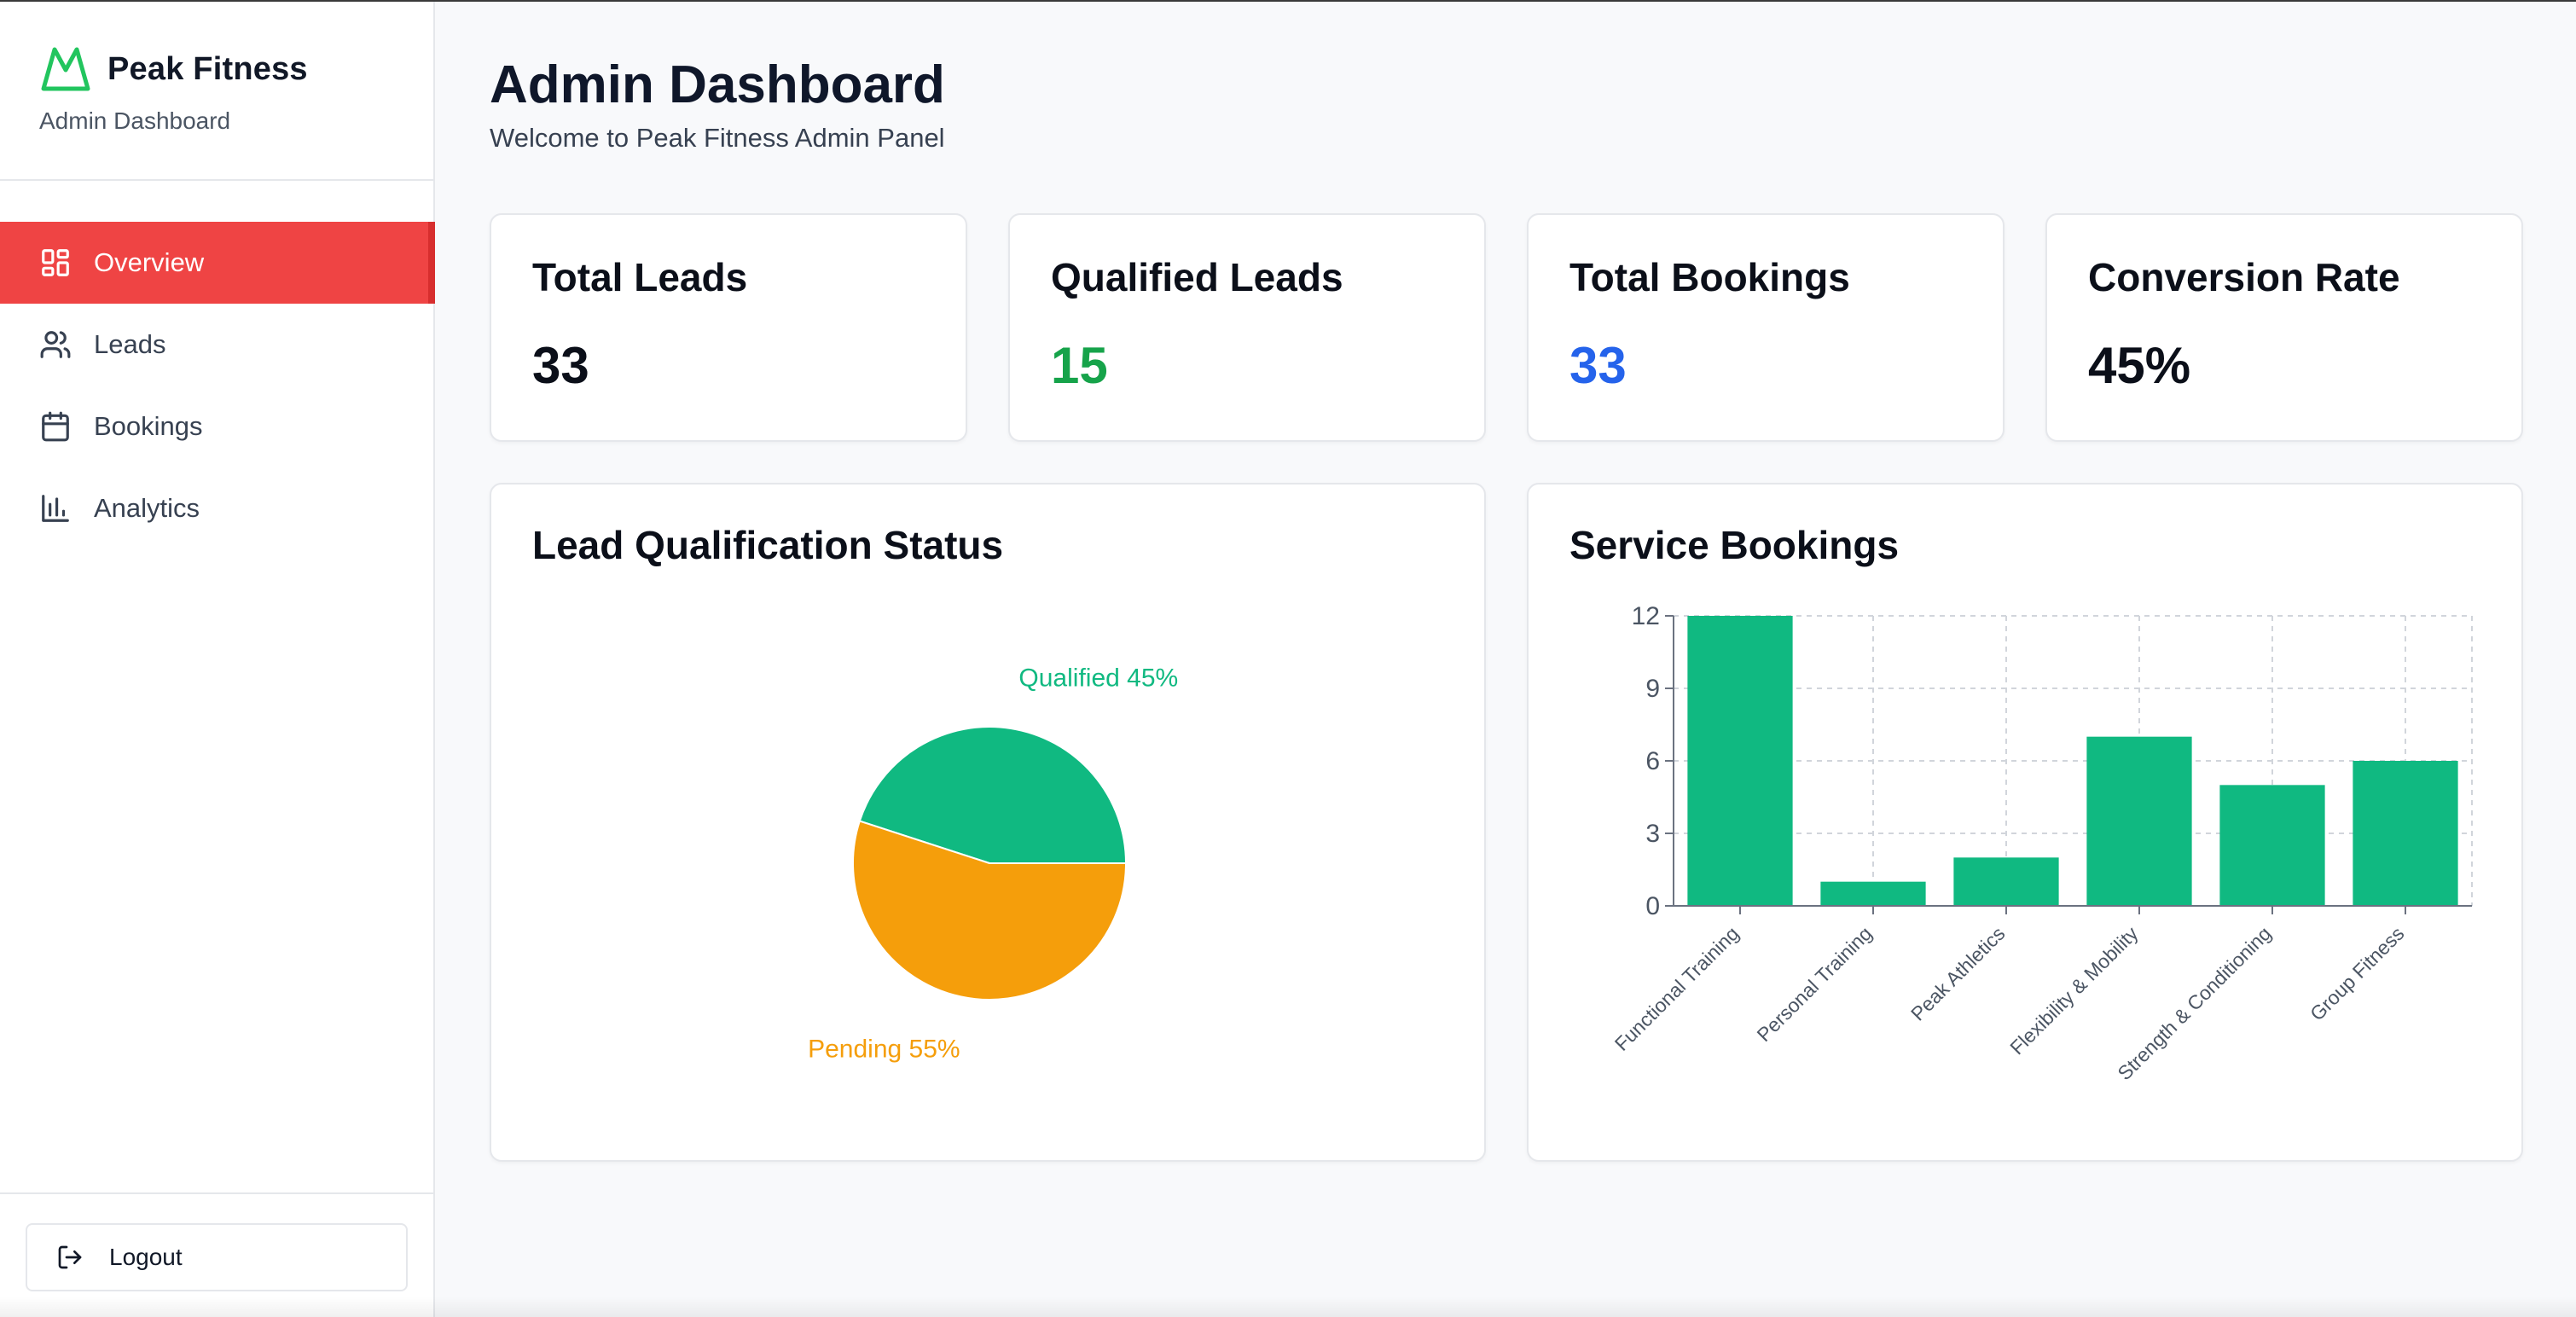  What do you see at coordinates (1646, 616) in the screenshot?
I see `y-tick-label: 12` at bounding box center [1646, 616].